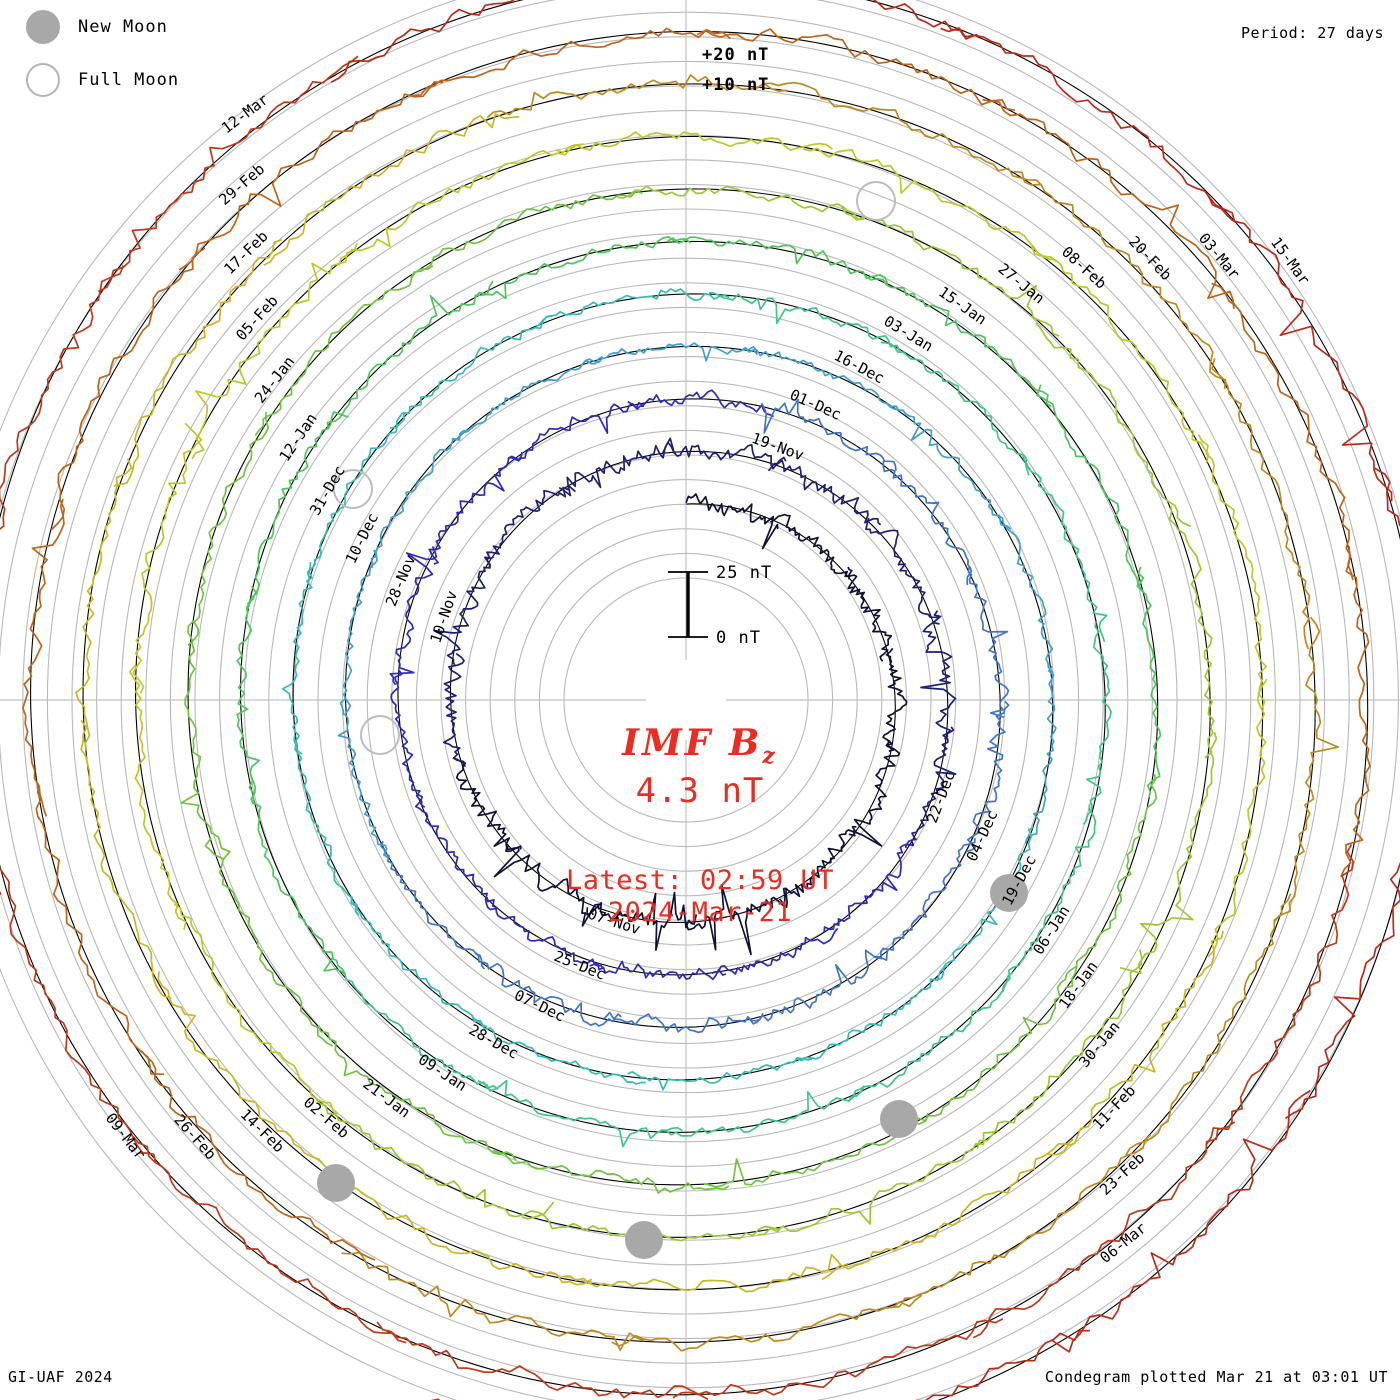  What do you see at coordinates (129, 80) in the screenshot?
I see `full-moon-label: Full Moon` at bounding box center [129, 80].